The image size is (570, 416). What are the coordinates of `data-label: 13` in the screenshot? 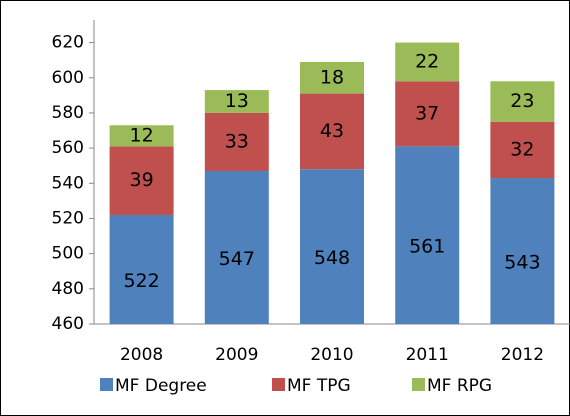 It's located at (237, 101).